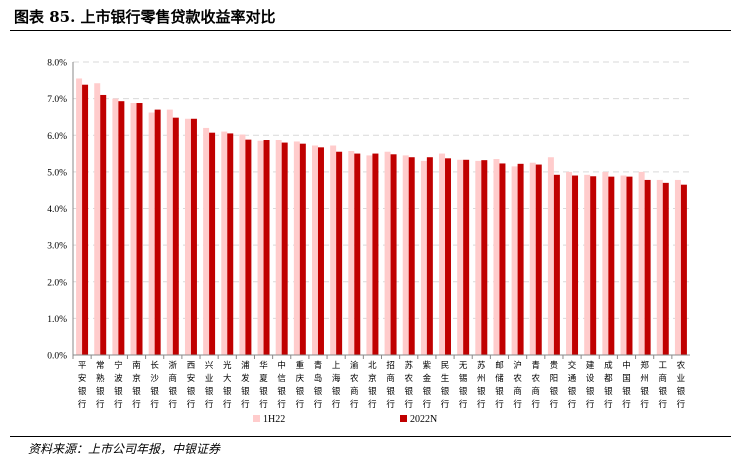  What do you see at coordinates (57, 320) in the screenshot?
I see `y-tick-label: 1.0%` at bounding box center [57, 320].